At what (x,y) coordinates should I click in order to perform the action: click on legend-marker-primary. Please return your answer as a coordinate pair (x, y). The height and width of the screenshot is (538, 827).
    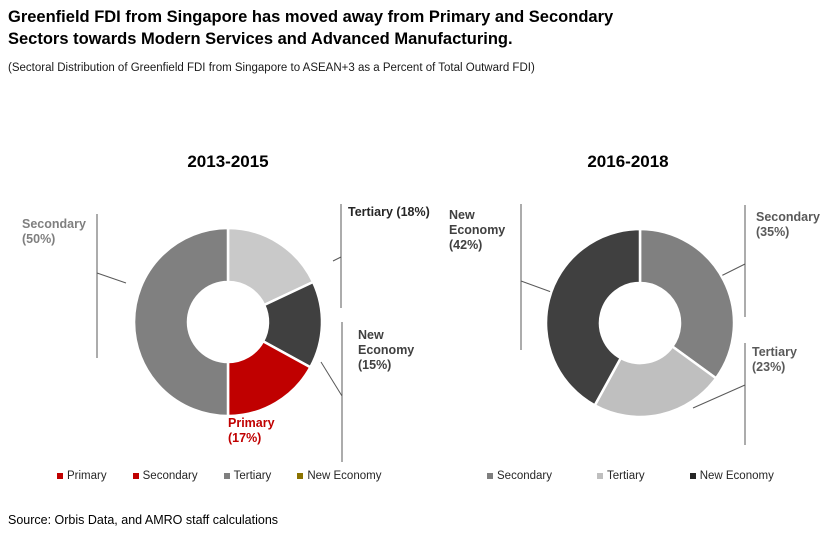
    Looking at the image, I should click on (60, 476).